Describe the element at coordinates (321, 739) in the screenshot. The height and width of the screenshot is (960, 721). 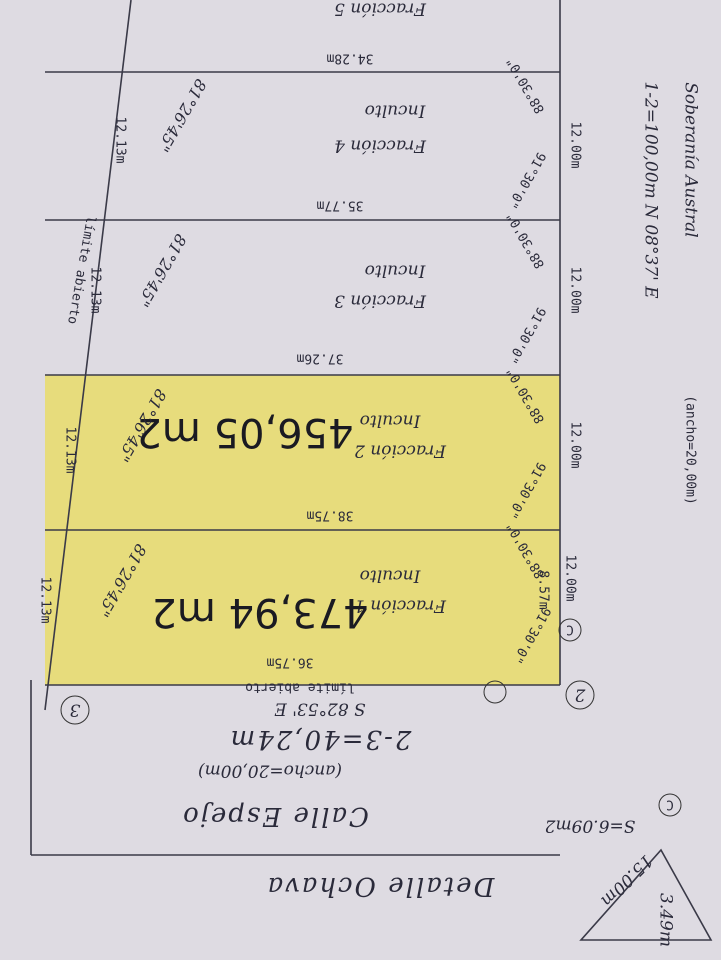
I see `street-length: 2-3=40,24m` at that location.